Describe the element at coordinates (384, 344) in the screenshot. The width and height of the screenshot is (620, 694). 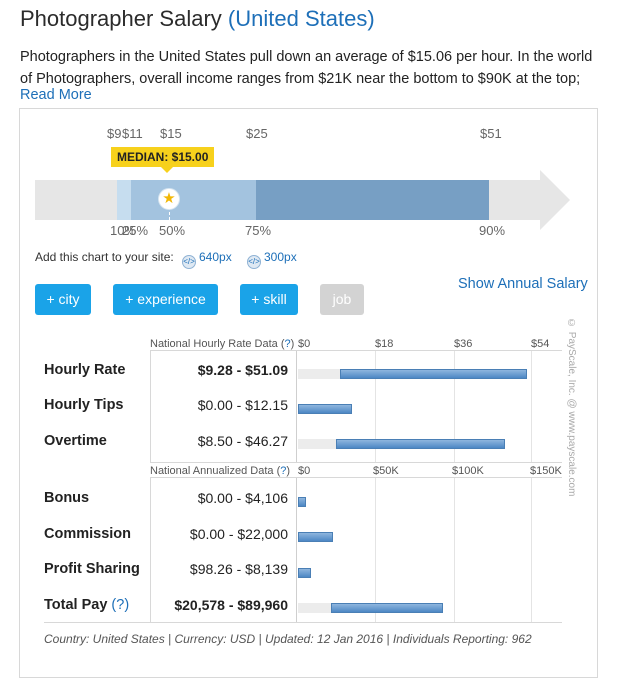
I see `hourly-tick-1: $18` at that location.